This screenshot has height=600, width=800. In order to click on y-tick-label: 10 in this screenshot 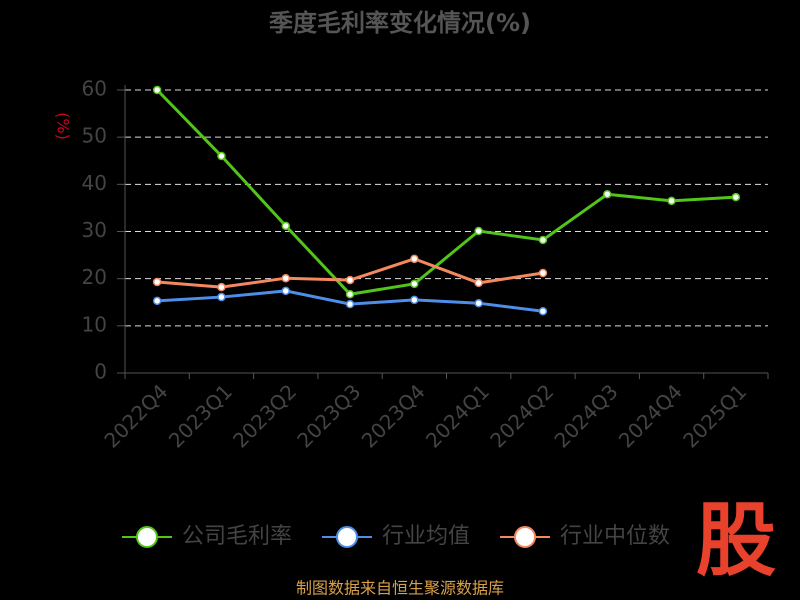, I will do `click(94, 324)`.